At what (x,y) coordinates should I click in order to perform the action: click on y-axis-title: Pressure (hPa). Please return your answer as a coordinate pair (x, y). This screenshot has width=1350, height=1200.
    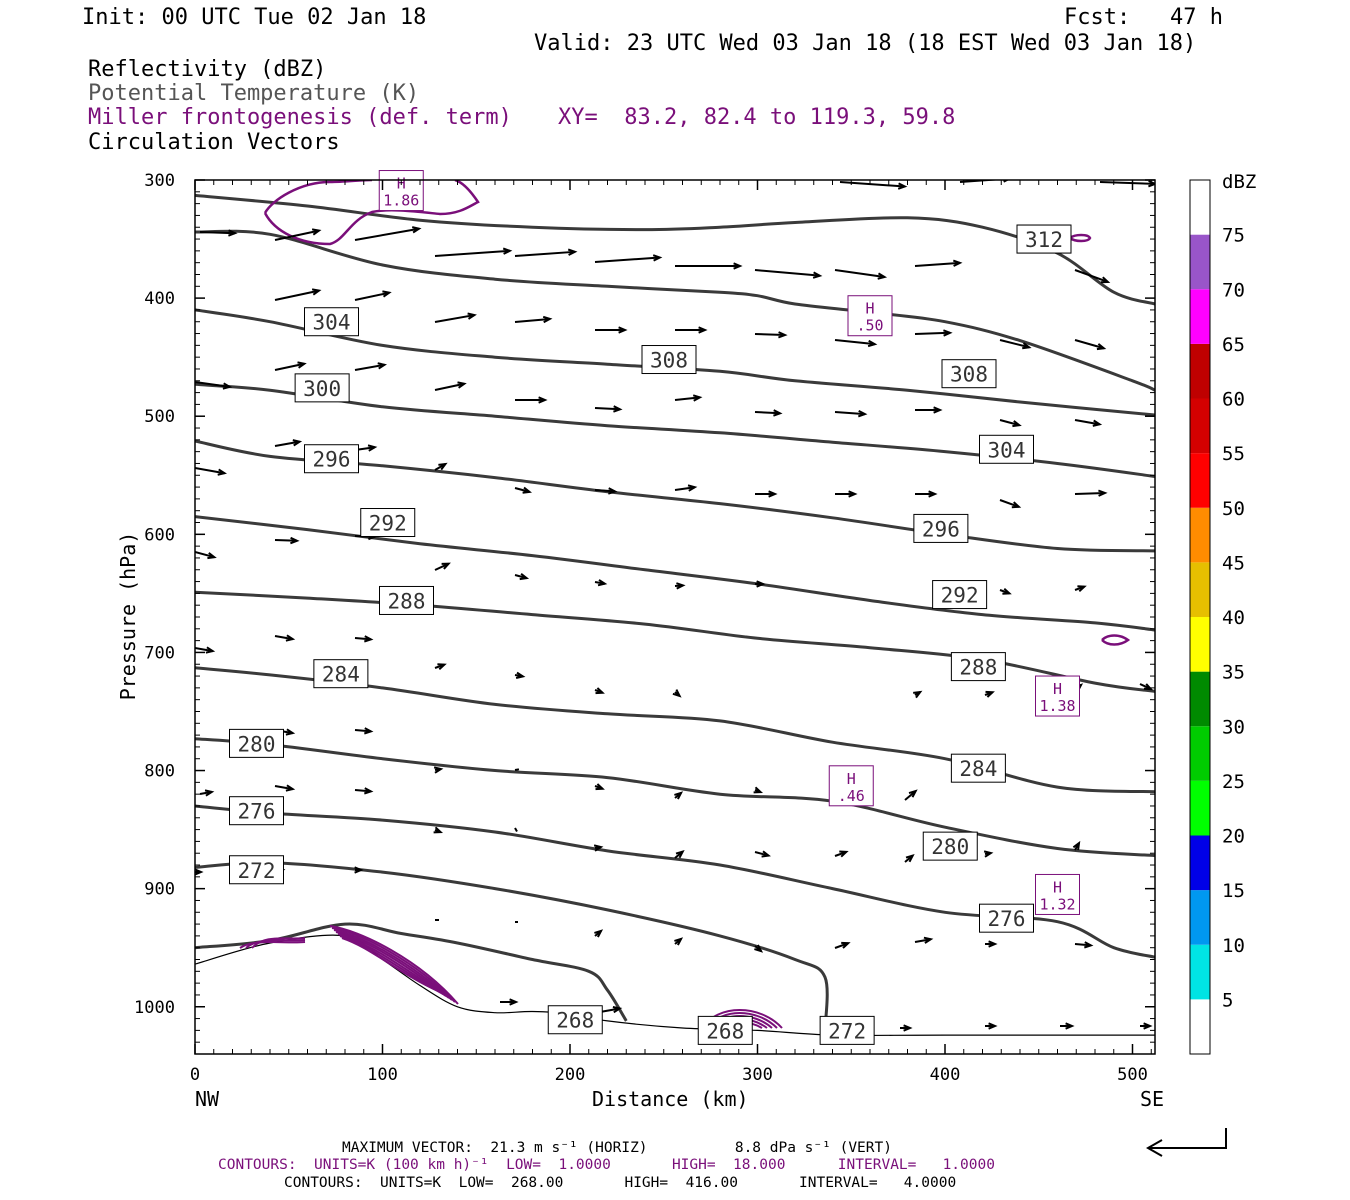
    Looking at the image, I should click on (128, 616).